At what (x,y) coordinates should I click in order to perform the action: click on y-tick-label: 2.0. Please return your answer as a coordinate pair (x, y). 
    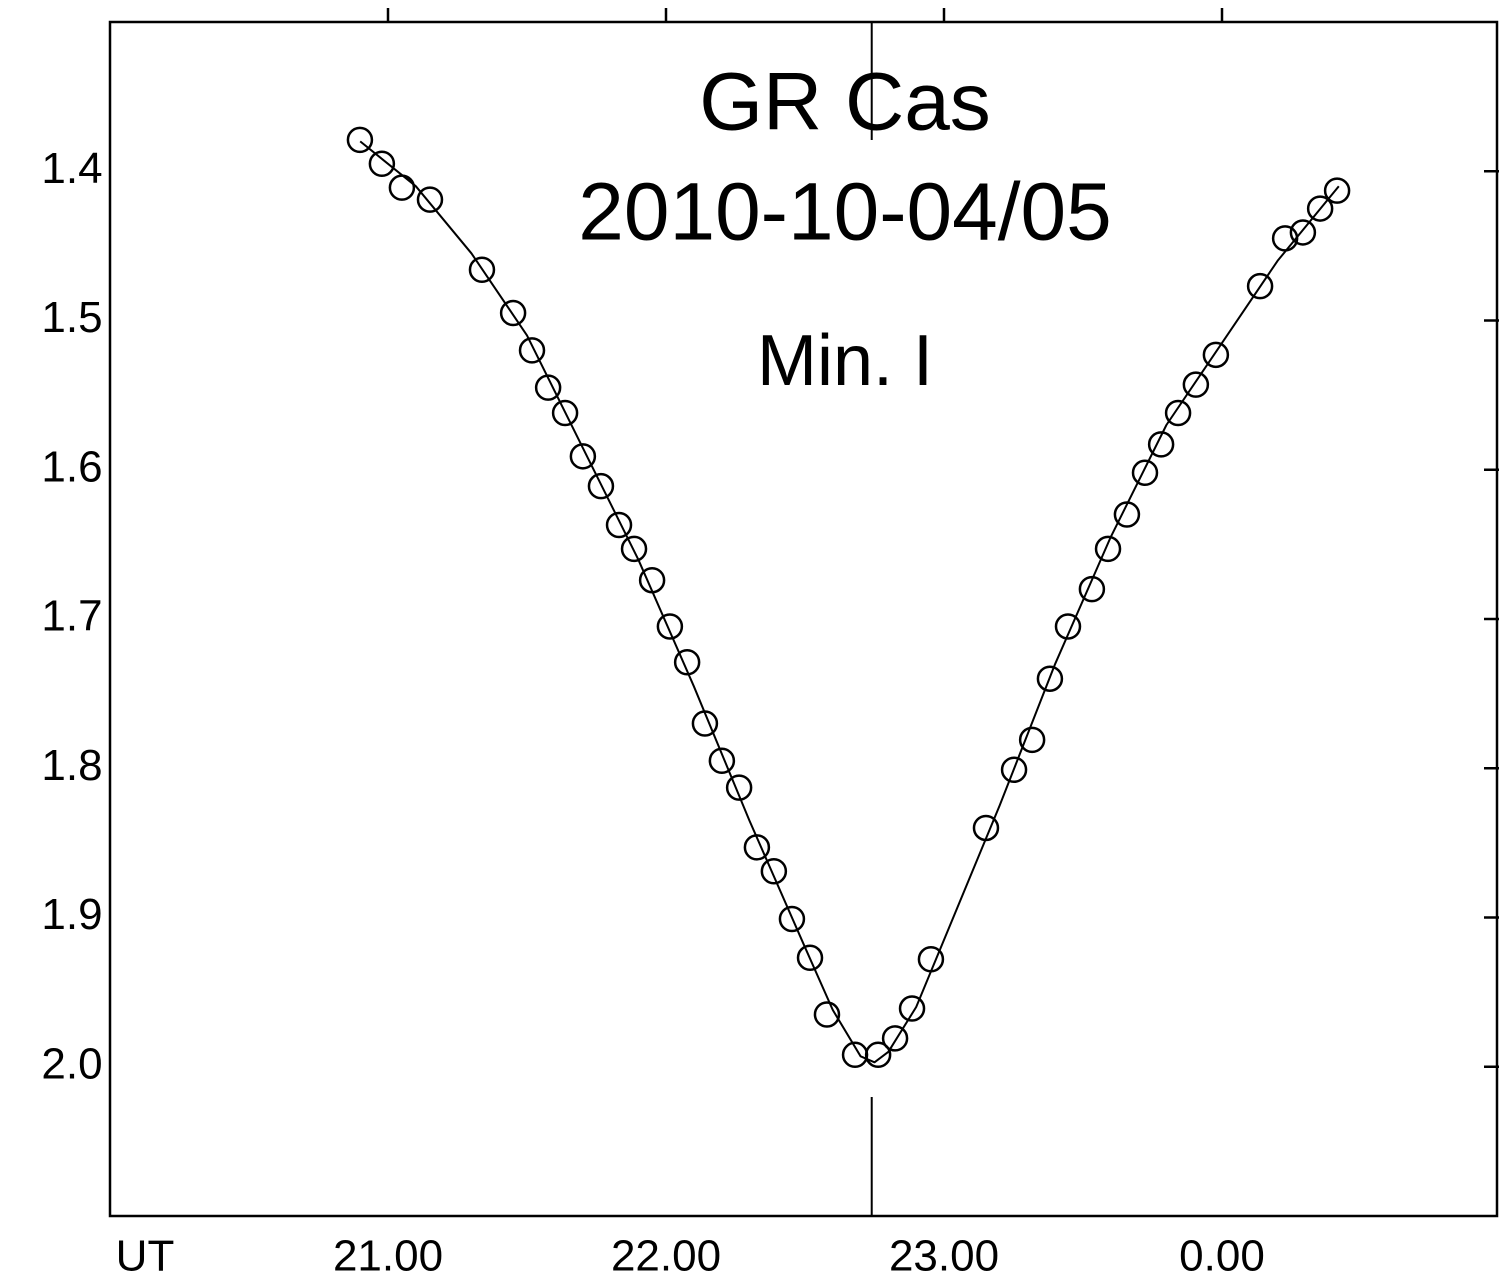
    Looking at the image, I should click on (71, 1063).